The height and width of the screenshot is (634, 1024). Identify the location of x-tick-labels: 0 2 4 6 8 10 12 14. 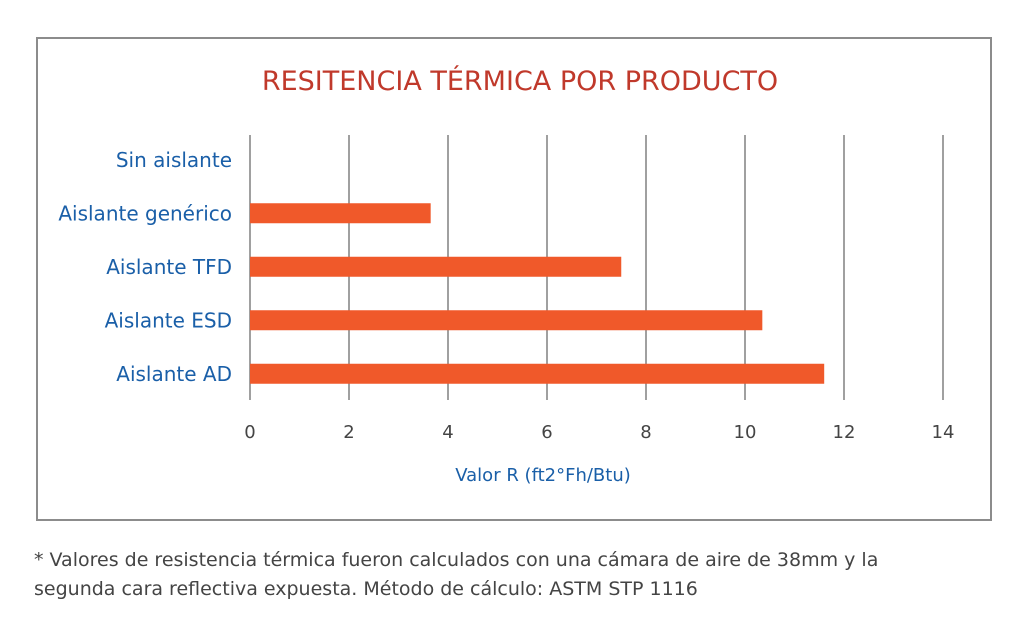
(599, 432).